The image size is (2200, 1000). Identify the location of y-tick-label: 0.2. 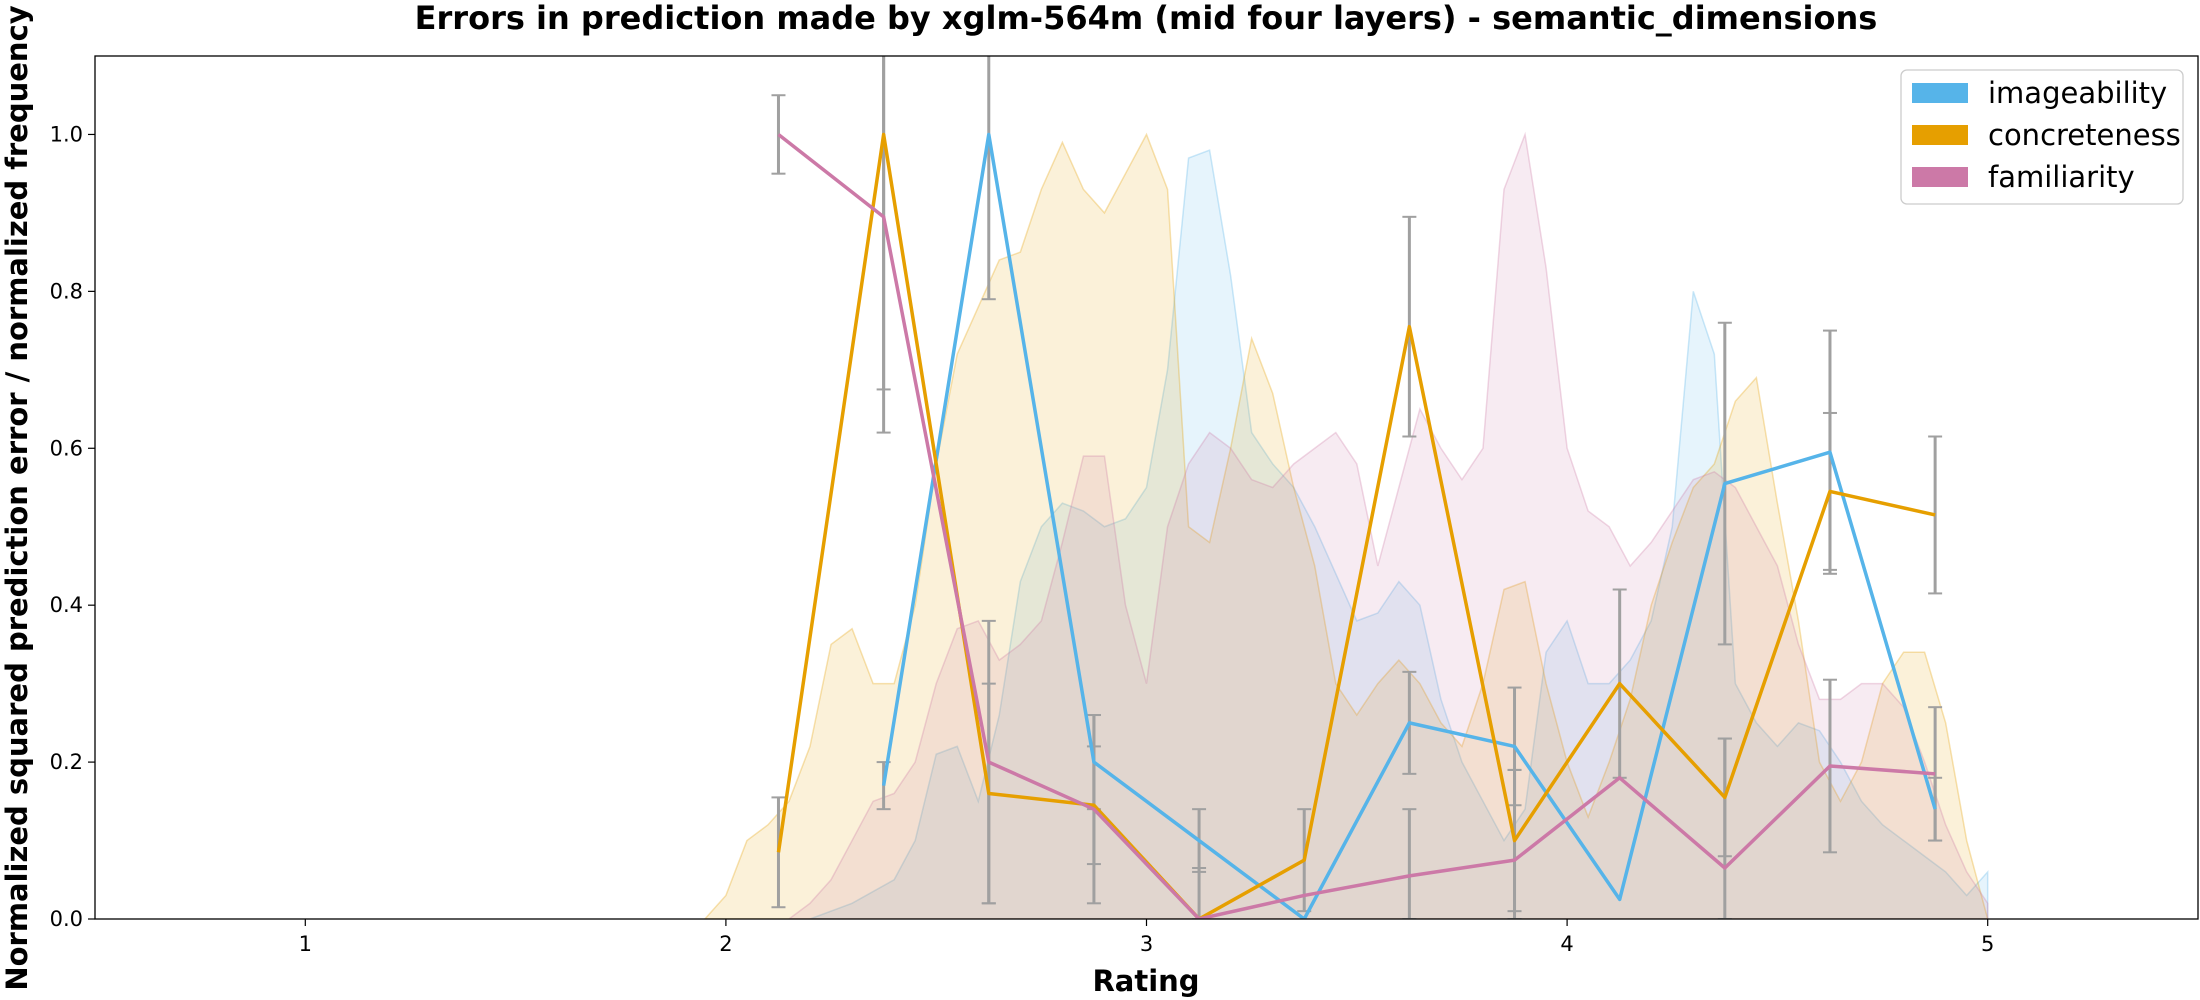
(66, 762).